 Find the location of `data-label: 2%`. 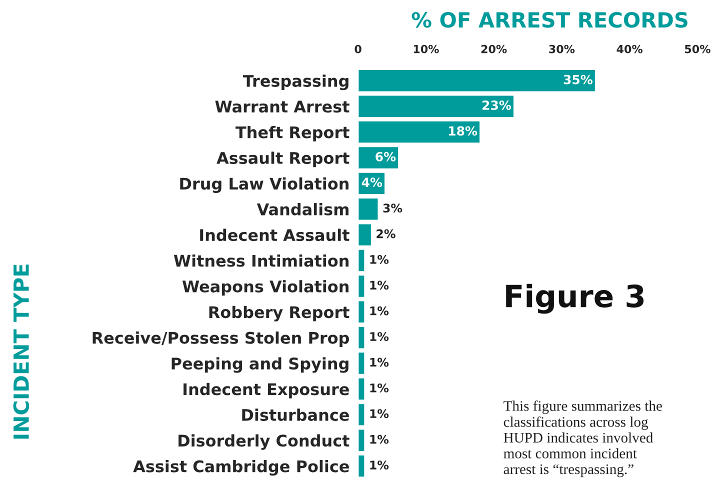

data-label: 2% is located at coordinates (386, 233).